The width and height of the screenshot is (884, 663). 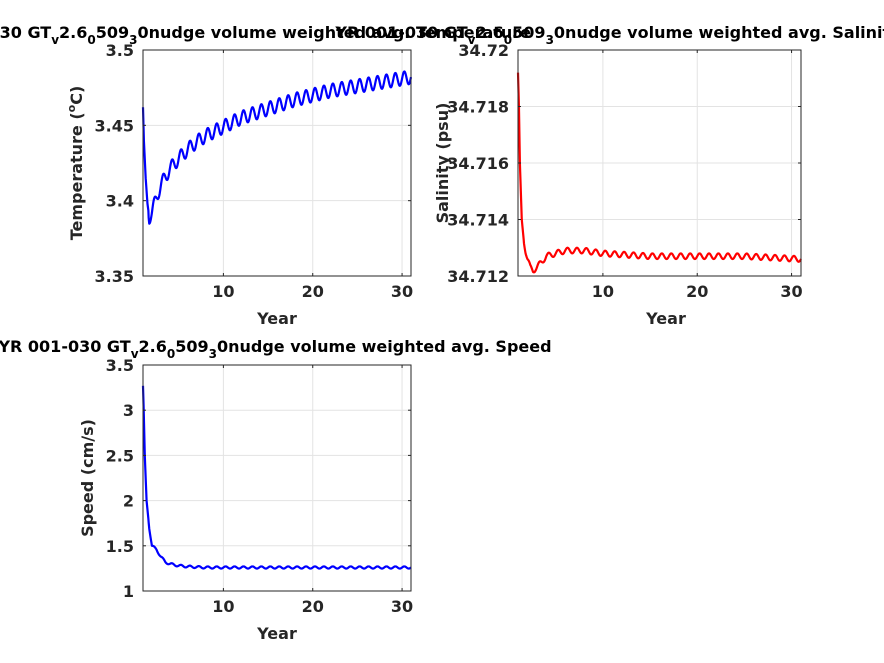 I want to click on salinity-x-tick-label: 30, so click(x=791, y=291).